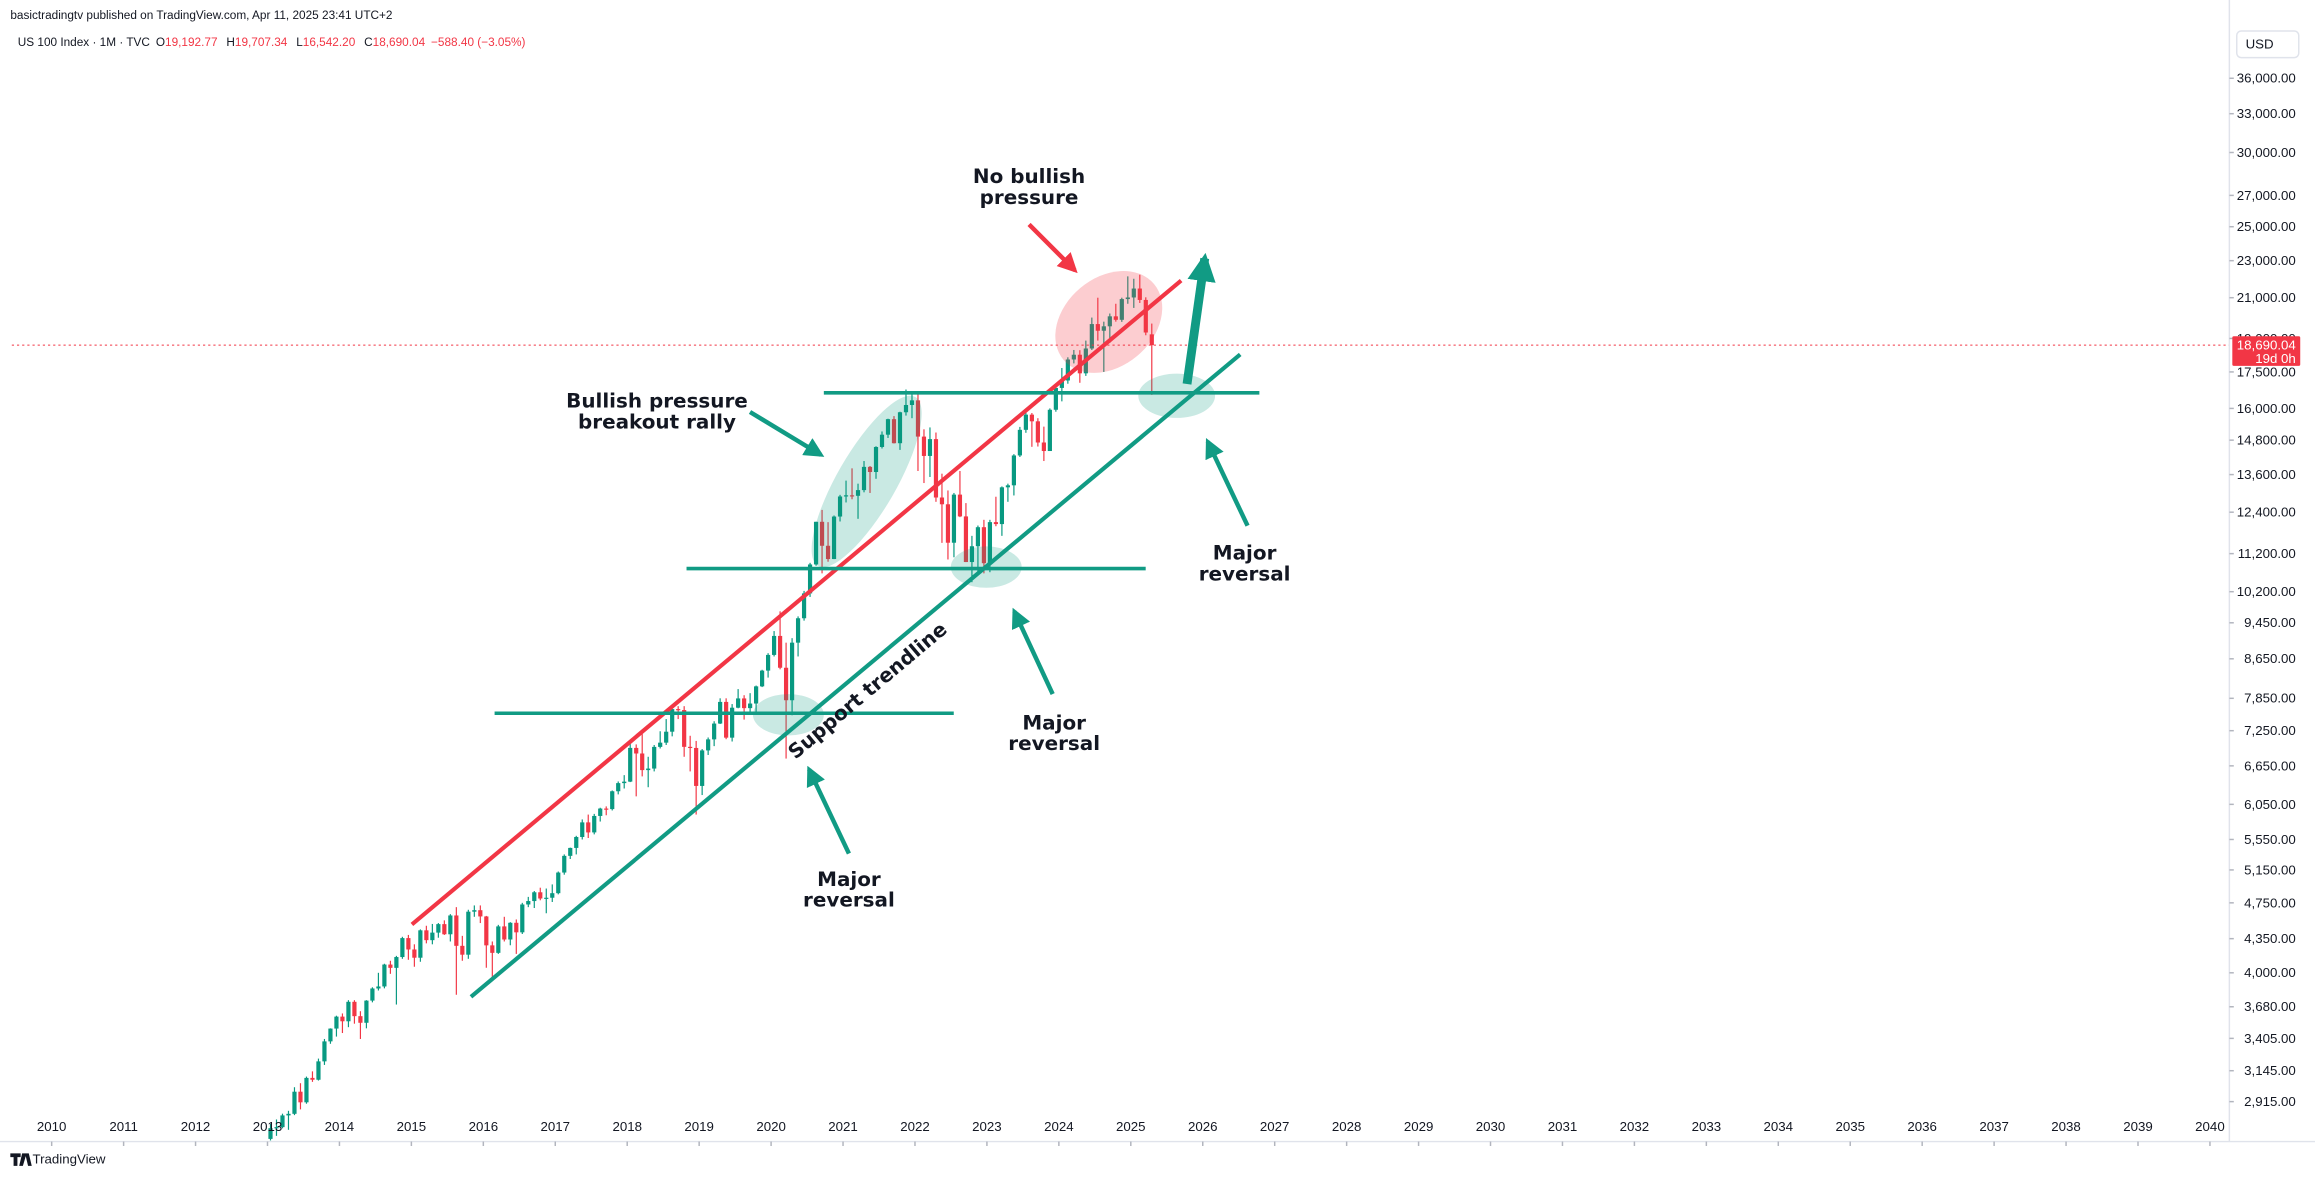 The image size is (2315, 1177). Describe the element at coordinates (2266, 351) in the screenshot. I see `price-label-box` at that location.